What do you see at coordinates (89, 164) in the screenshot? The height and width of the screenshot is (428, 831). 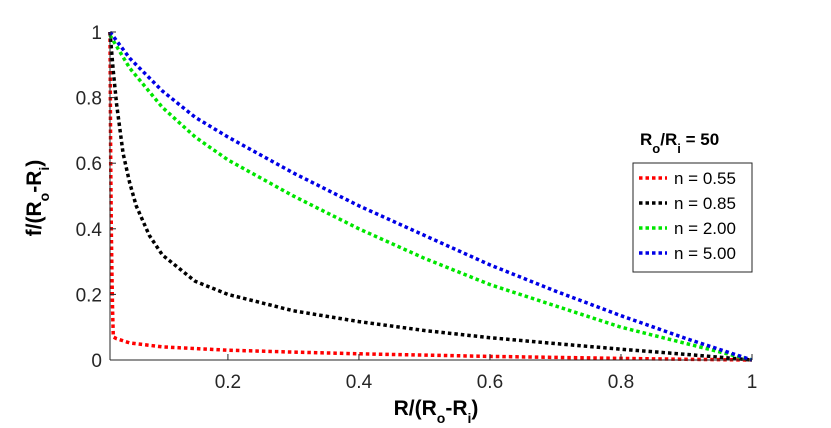 I see `y-tick-label: 0.6` at bounding box center [89, 164].